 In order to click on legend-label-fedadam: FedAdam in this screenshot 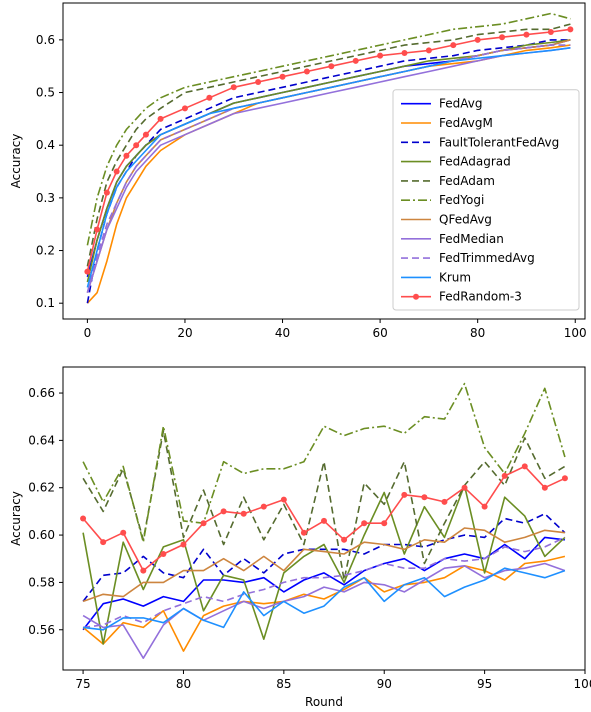, I will do `click(467, 181)`.